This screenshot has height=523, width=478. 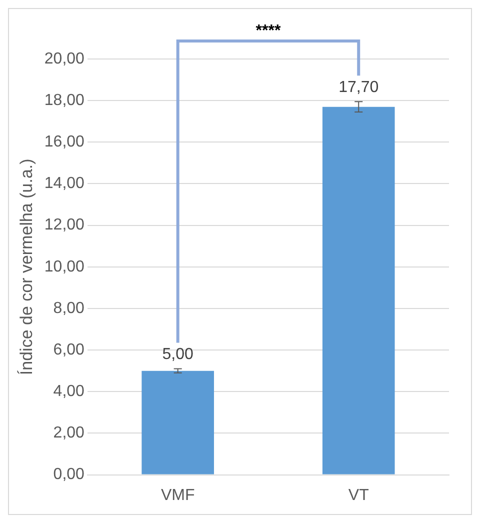 What do you see at coordinates (178, 355) in the screenshot?
I see `data-label: 5,00` at bounding box center [178, 355].